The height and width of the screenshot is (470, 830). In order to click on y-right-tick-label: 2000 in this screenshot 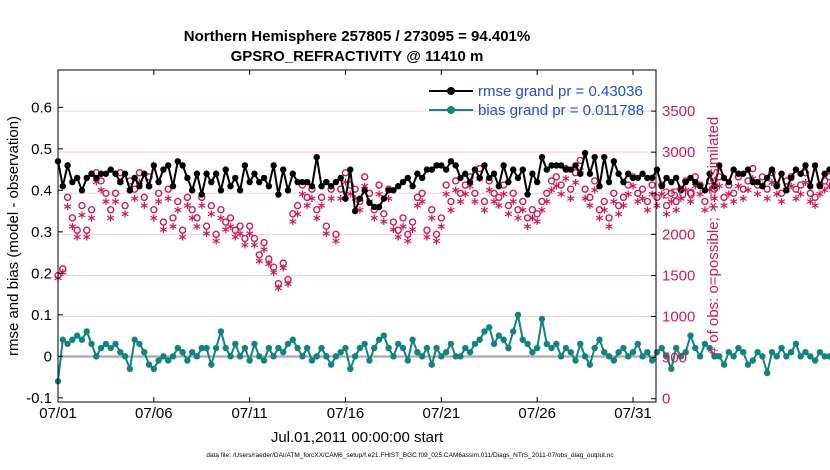, I will do `click(678, 234)`.